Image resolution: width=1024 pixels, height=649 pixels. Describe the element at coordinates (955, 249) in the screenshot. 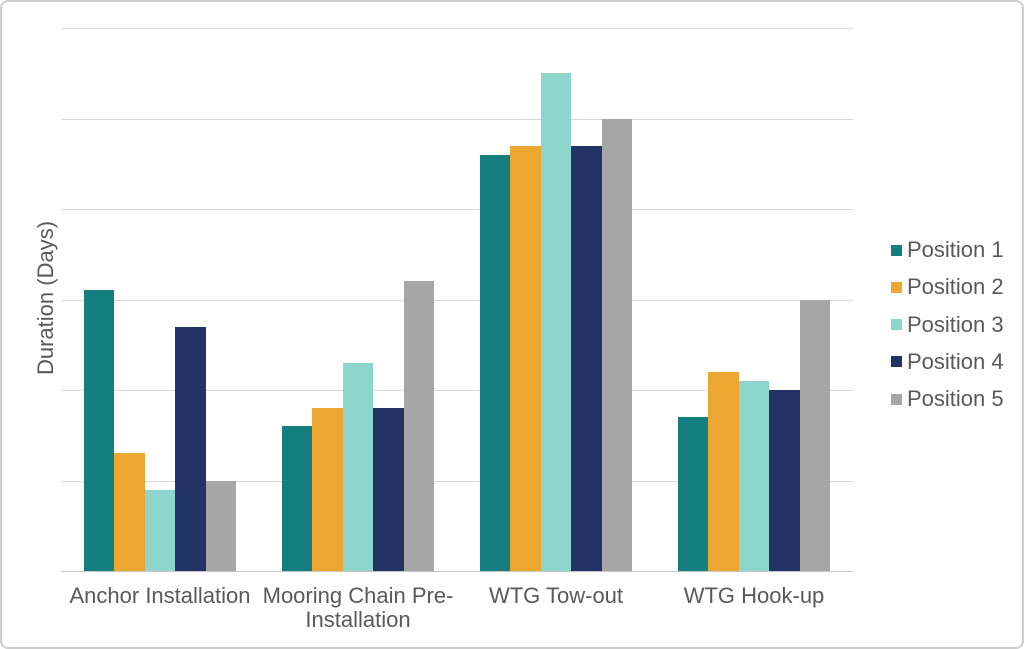

I see `legend-label: Position 1` at that location.